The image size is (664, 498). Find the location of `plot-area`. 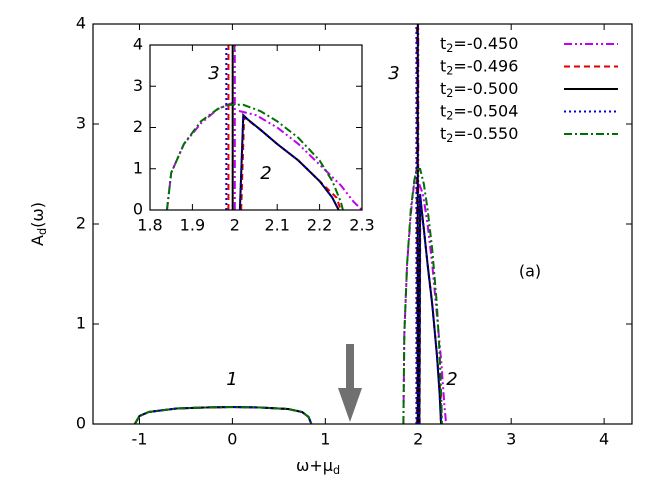

plot-area is located at coordinates (263, 127).